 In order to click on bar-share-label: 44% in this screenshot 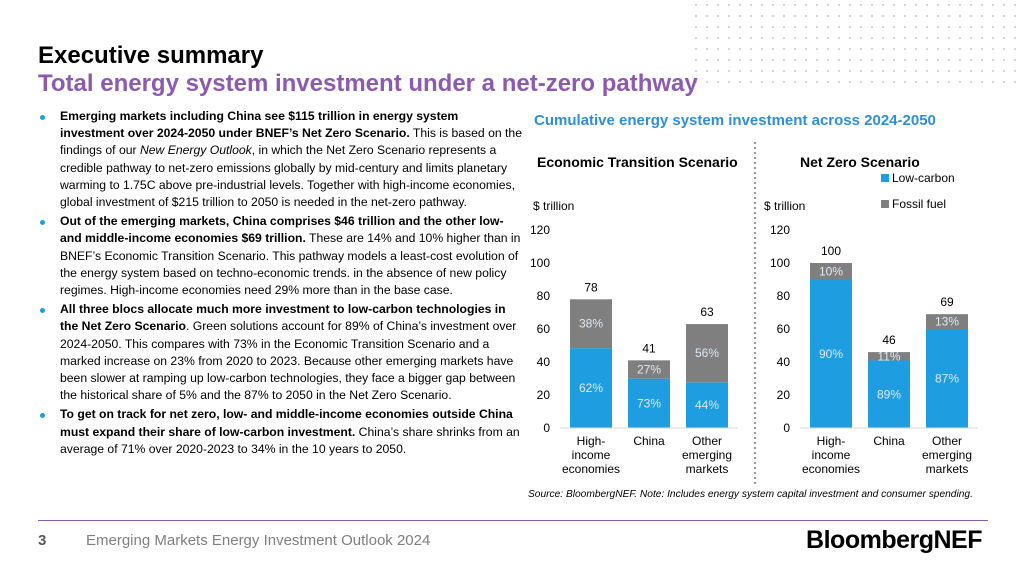, I will do `click(707, 405)`.